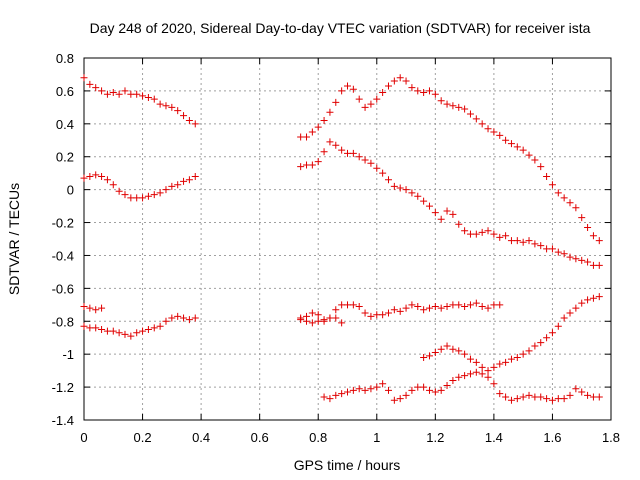 Image resolution: width=640 pixels, height=480 pixels. What do you see at coordinates (65, 124) in the screenshot?
I see `y-tick-label: 0.4` at bounding box center [65, 124].